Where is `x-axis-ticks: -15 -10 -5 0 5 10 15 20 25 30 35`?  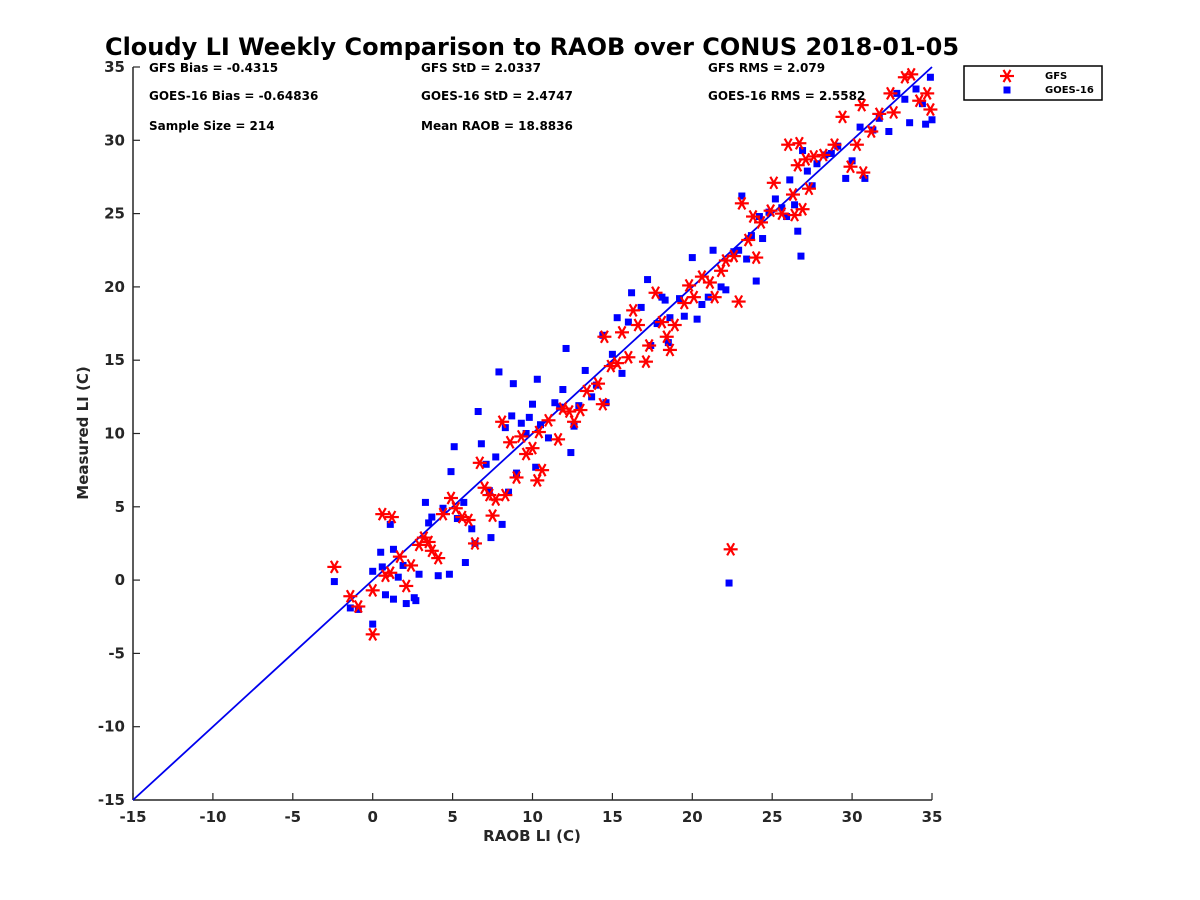
x-axis-ticks: -15 -10 -5 0 5 10 15 20 25 30 35 is located at coordinates (530, 809).